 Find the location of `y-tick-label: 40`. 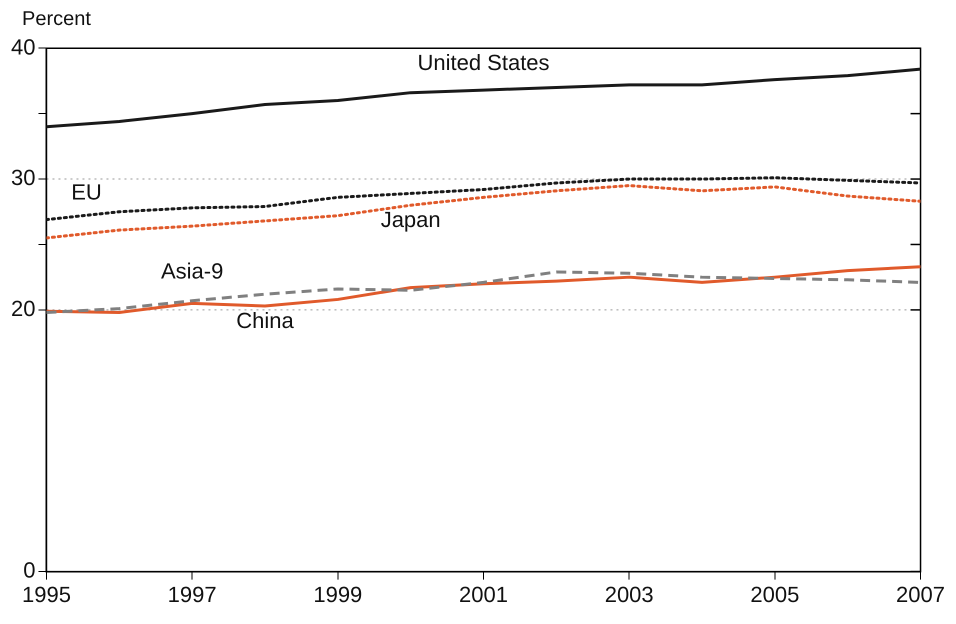

y-tick-label: 40 is located at coordinates (23, 47).